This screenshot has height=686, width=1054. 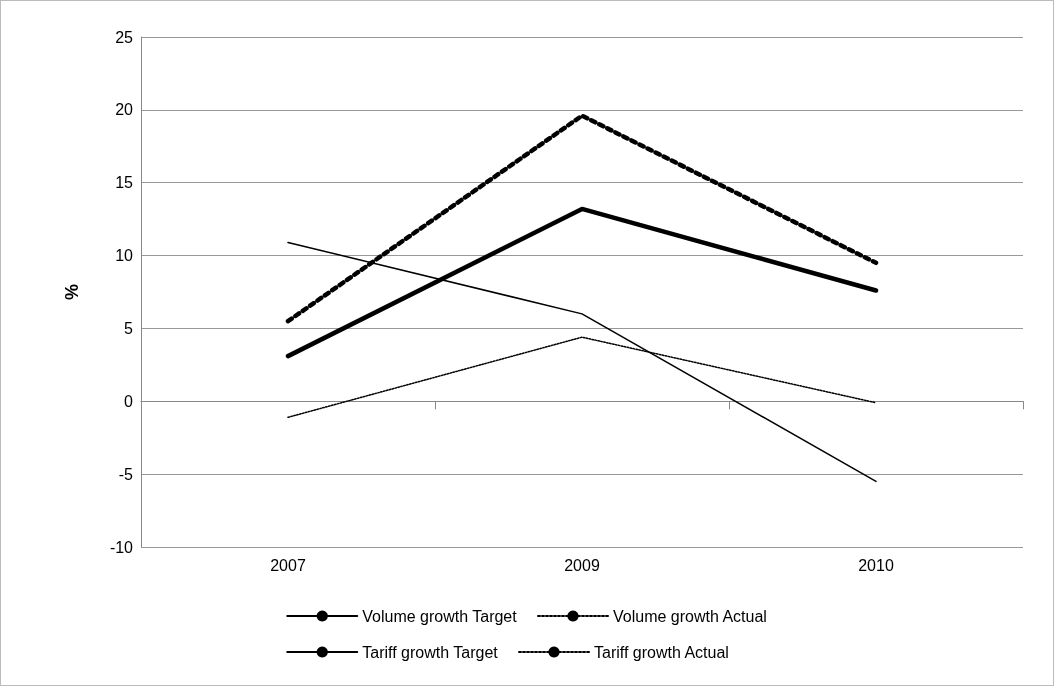 What do you see at coordinates (126, 474) in the screenshot?
I see `y-tick-label: -5` at bounding box center [126, 474].